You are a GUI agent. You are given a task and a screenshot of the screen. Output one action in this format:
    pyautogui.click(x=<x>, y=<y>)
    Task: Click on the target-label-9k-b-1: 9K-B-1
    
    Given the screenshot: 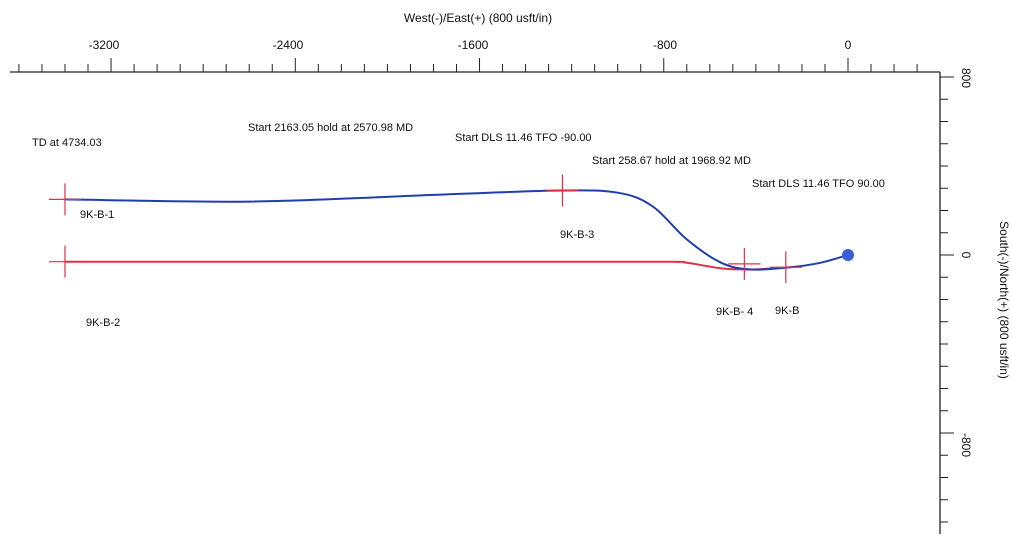 What is the action you would take?
    pyautogui.click(x=97, y=215)
    